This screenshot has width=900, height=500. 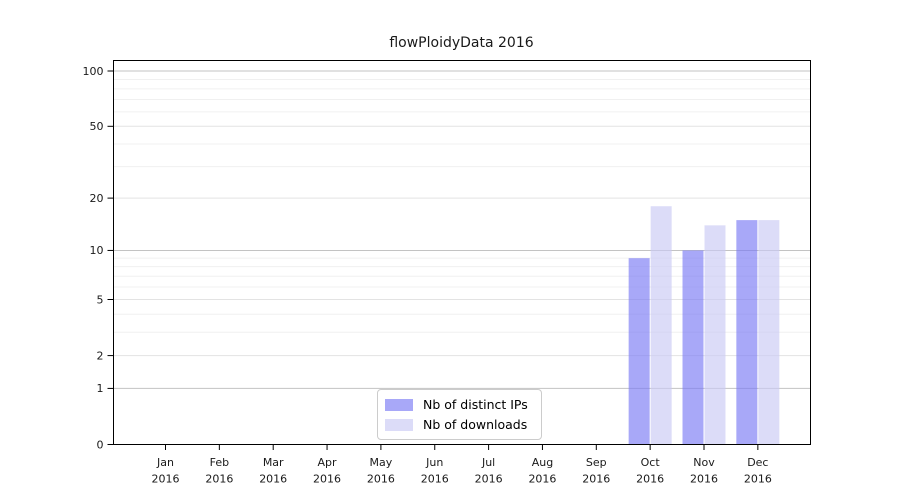 What do you see at coordinates (93, 71) in the screenshot?
I see `y-tick-label: 100` at bounding box center [93, 71].